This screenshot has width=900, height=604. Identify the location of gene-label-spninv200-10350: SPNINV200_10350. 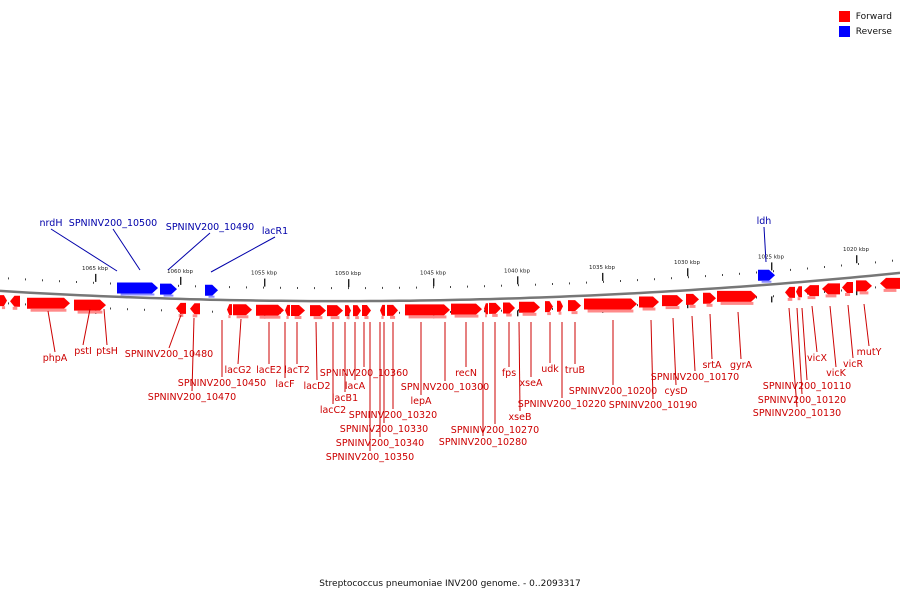
(370, 457).